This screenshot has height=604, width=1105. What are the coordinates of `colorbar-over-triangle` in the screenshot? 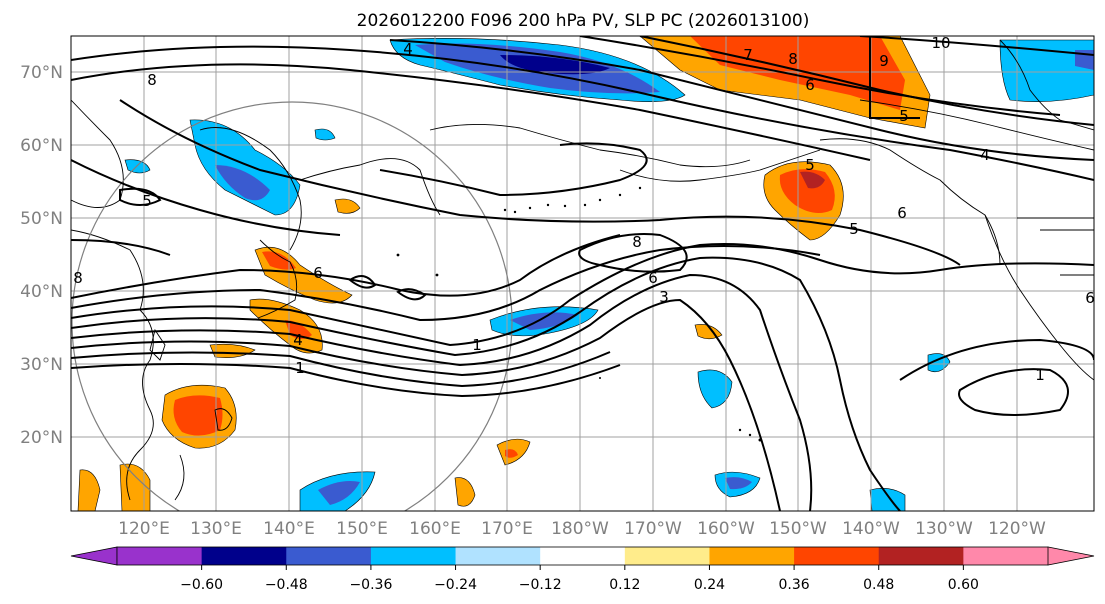 It's located at (1071, 556).